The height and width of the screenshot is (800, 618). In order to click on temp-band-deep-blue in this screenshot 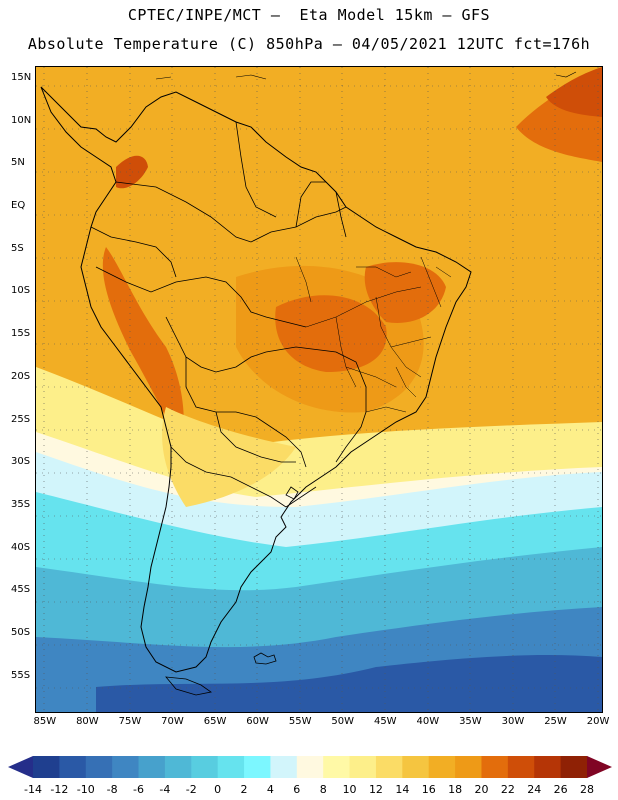, I will do `click(349, 683)`.